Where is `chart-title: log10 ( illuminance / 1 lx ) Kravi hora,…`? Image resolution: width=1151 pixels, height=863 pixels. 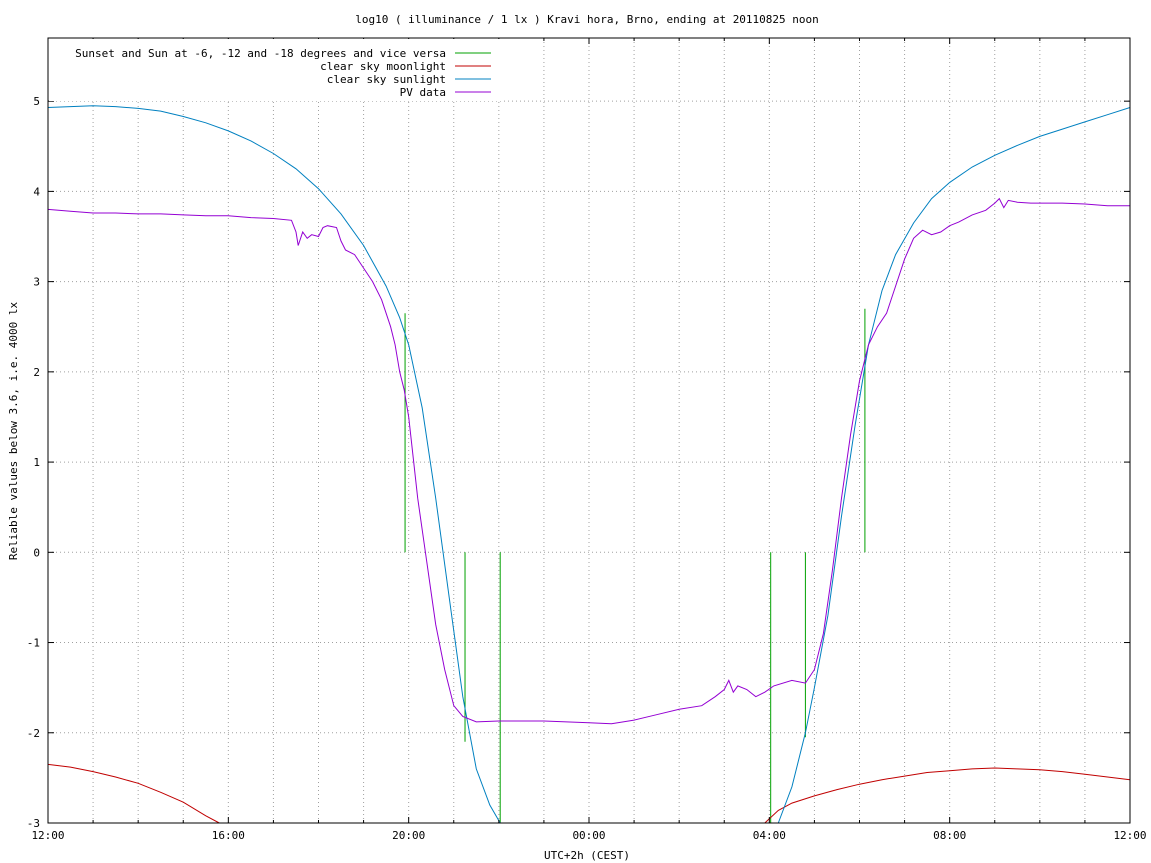
chart-title: log10 ( illuminance / 1 lx ) Kravi hora,… is located at coordinates (587, 19).